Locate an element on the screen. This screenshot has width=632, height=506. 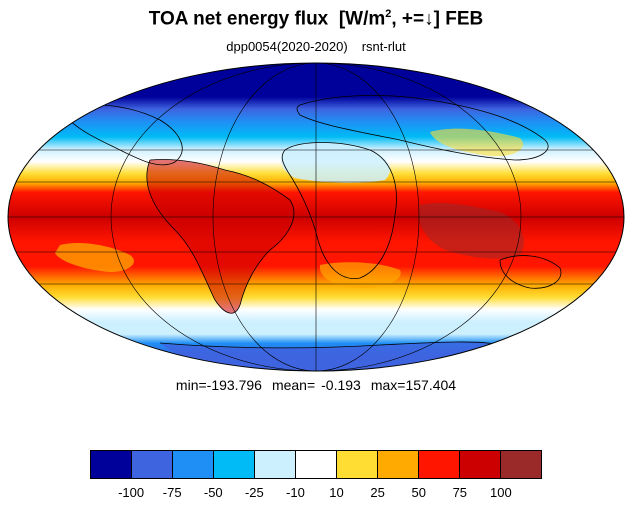
stat-mean: -0.193 is located at coordinates (341, 385).